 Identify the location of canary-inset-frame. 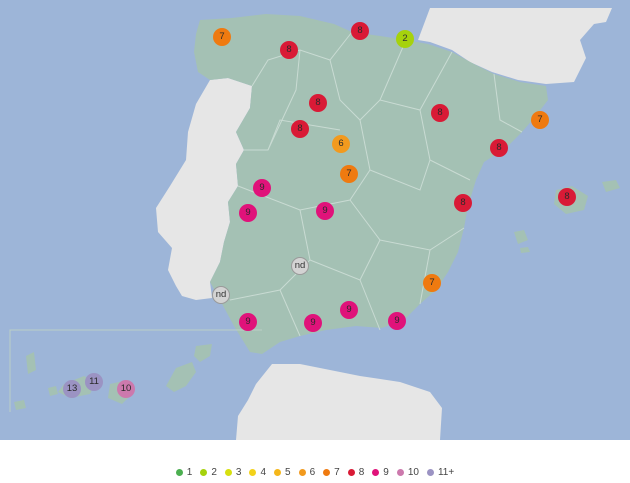
(135, 370).